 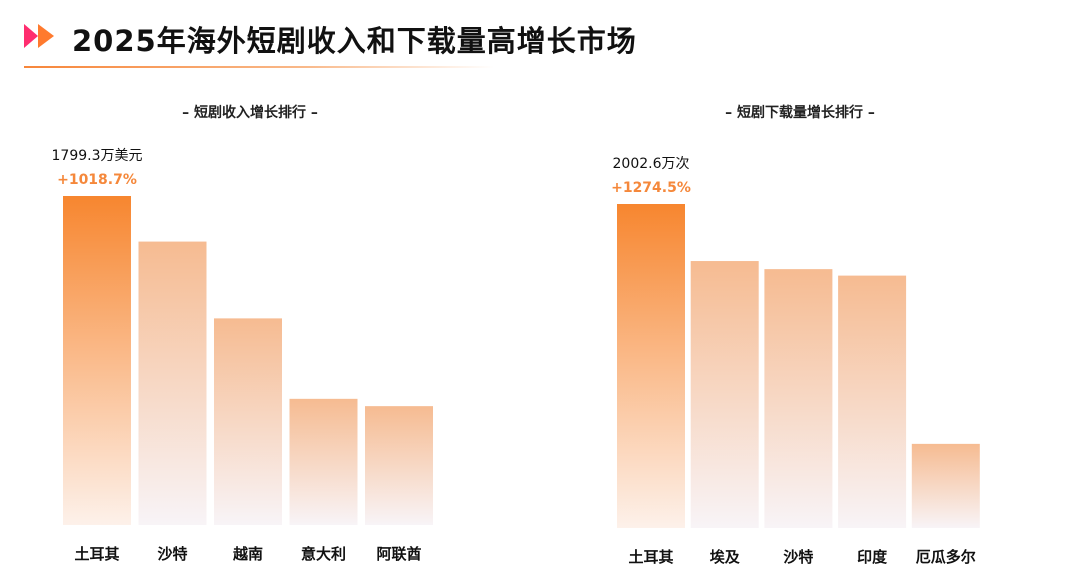 What do you see at coordinates (97, 180) in the screenshot?
I see `data-label-growth: +1018.7%` at bounding box center [97, 180].